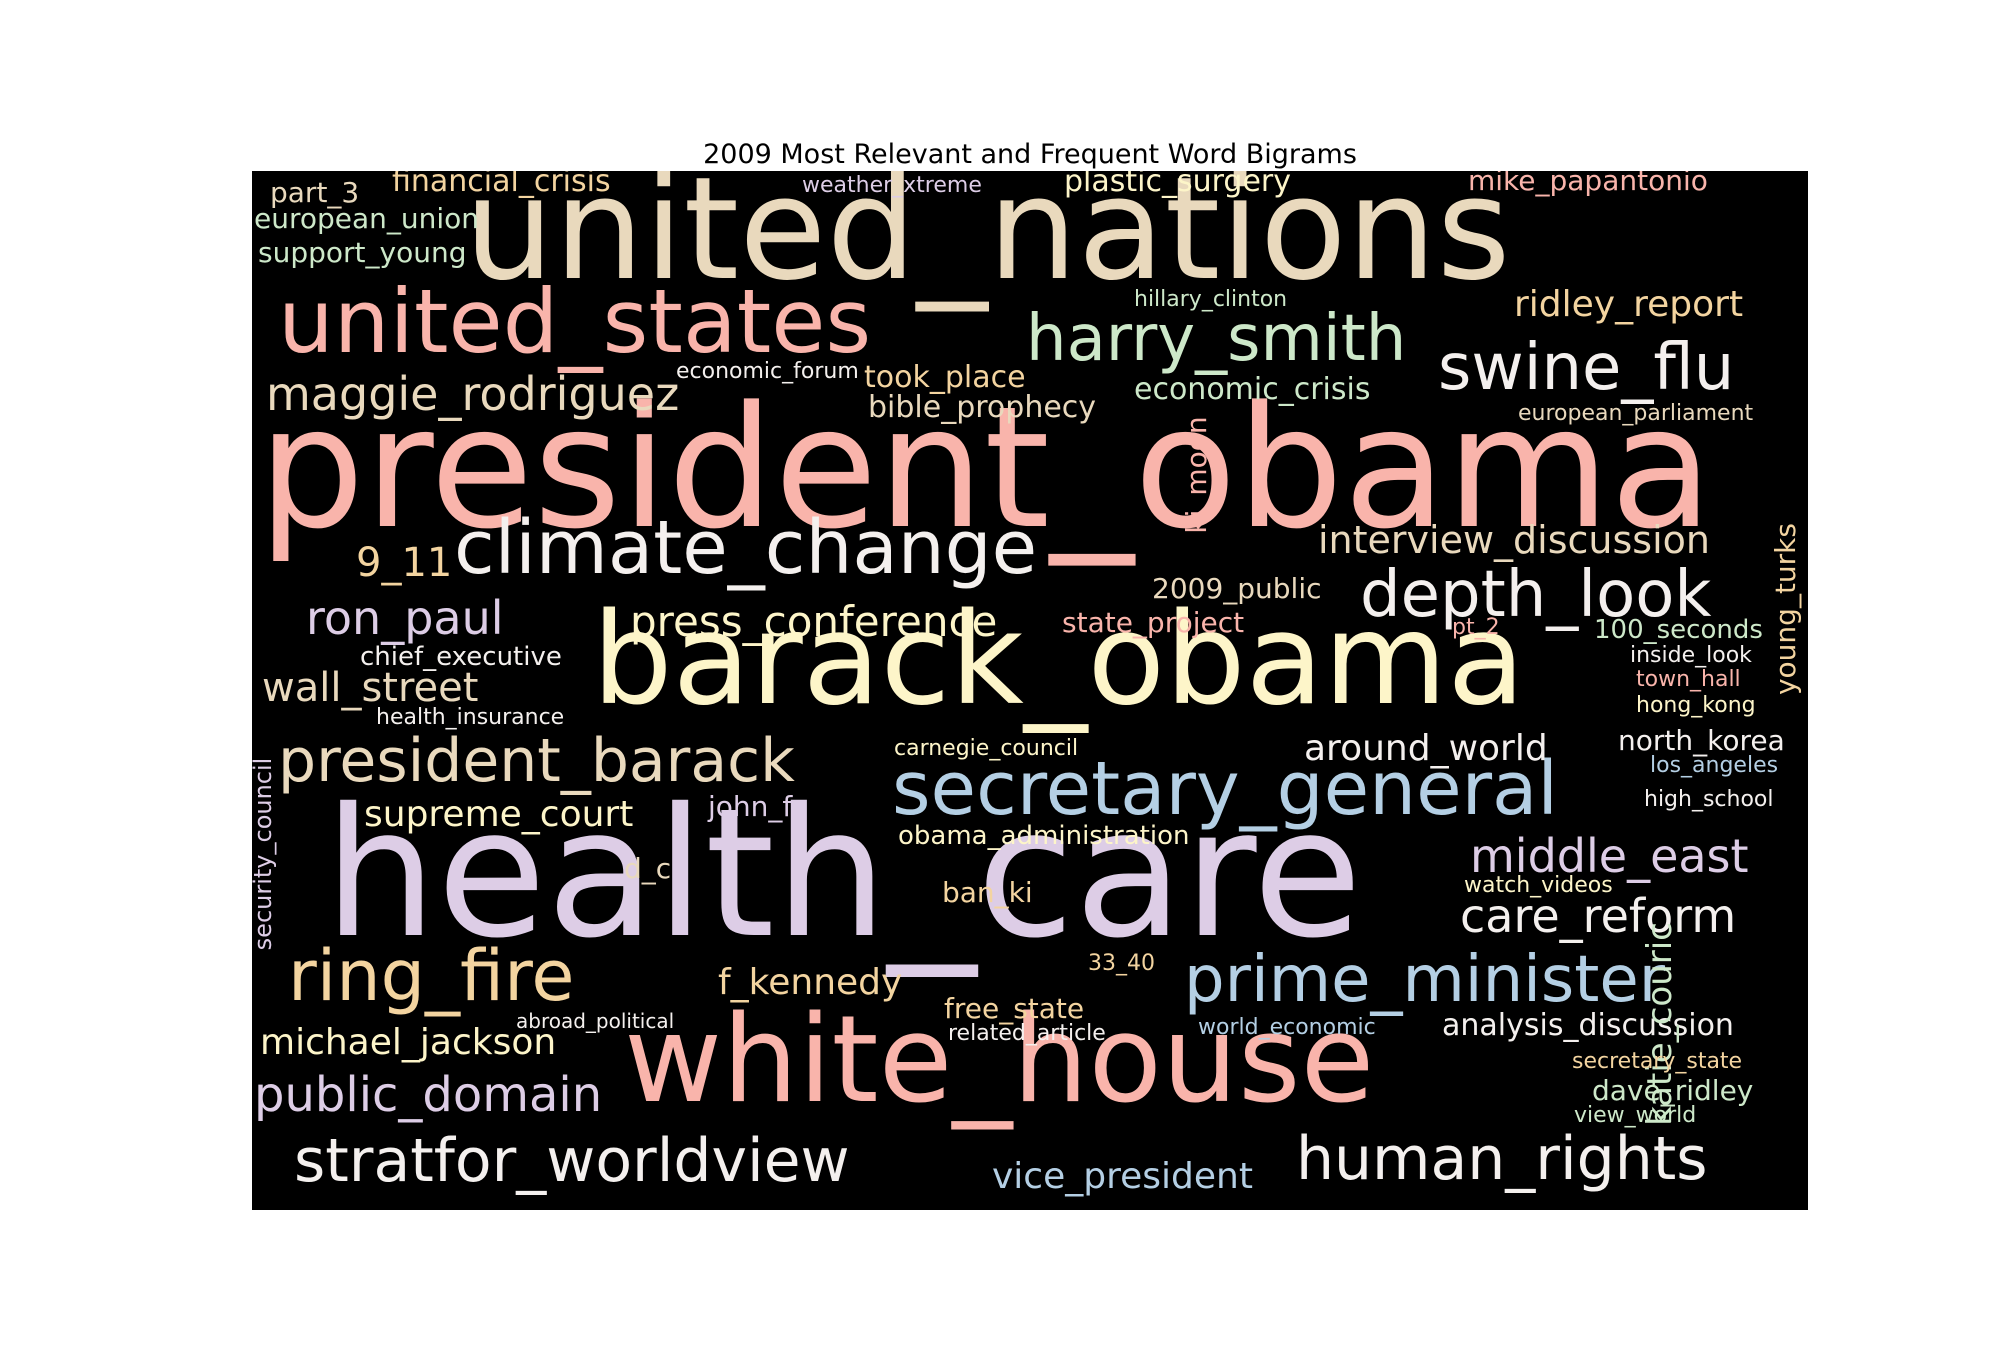 This screenshot has width=2000, height=1360. Describe the element at coordinates (1678, 630) in the screenshot. I see `word-100-seconds: 100_seconds` at that location.